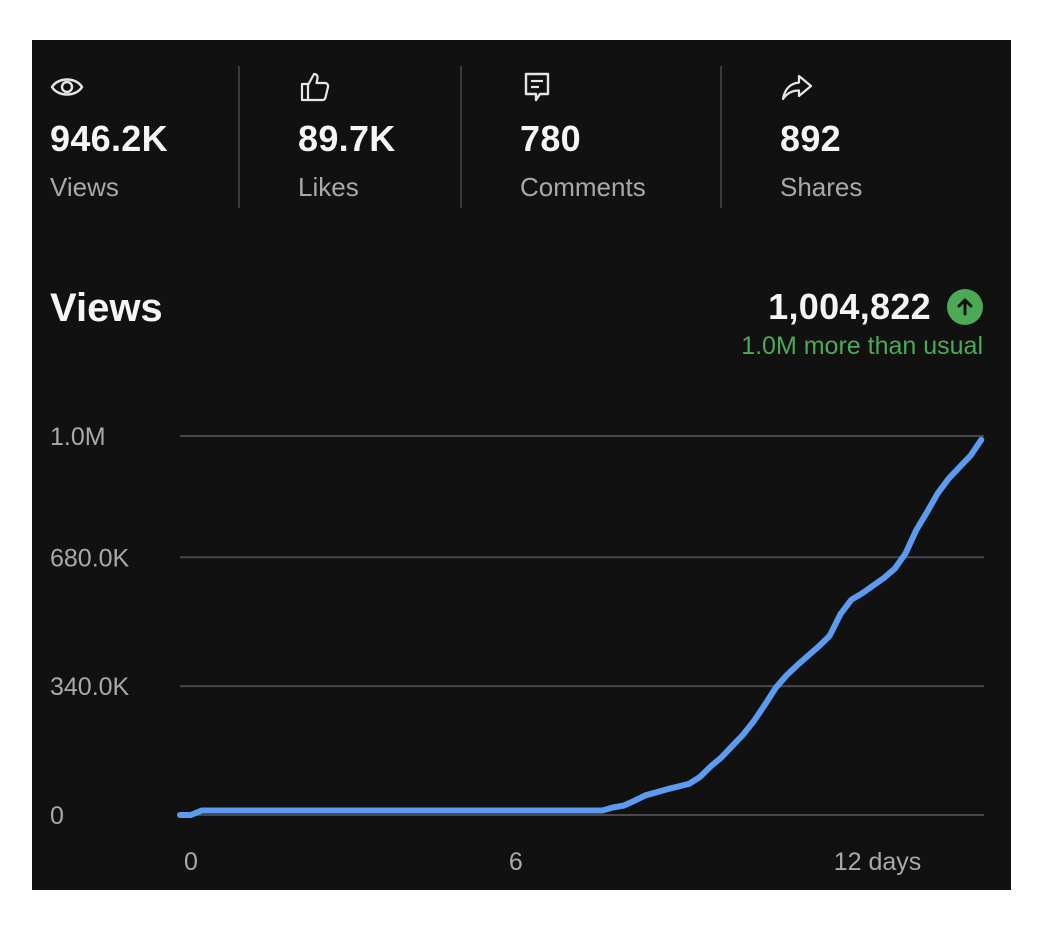 The width and height of the screenshot is (1043, 925). Describe the element at coordinates (84, 187) in the screenshot. I see `stat-label: Views` at that location.